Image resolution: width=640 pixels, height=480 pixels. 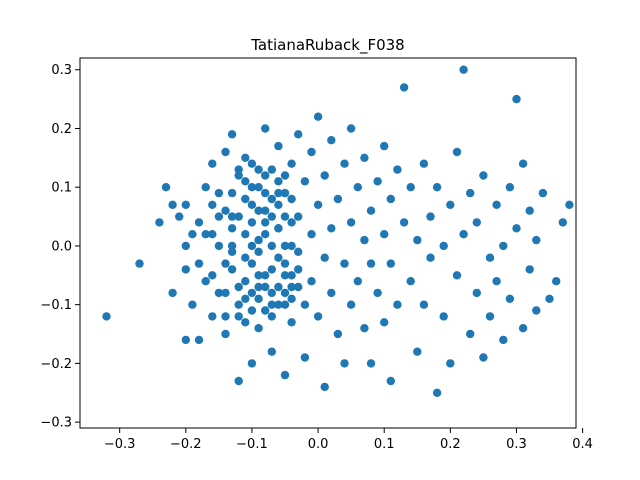 What do you see at coordinates (348, 440) in the screenshot?
I see `x-axis: −0.3 −0.2 −0.1 0.0 0.1 0.2 0.3 0.4` at bounding box center [348, 440].